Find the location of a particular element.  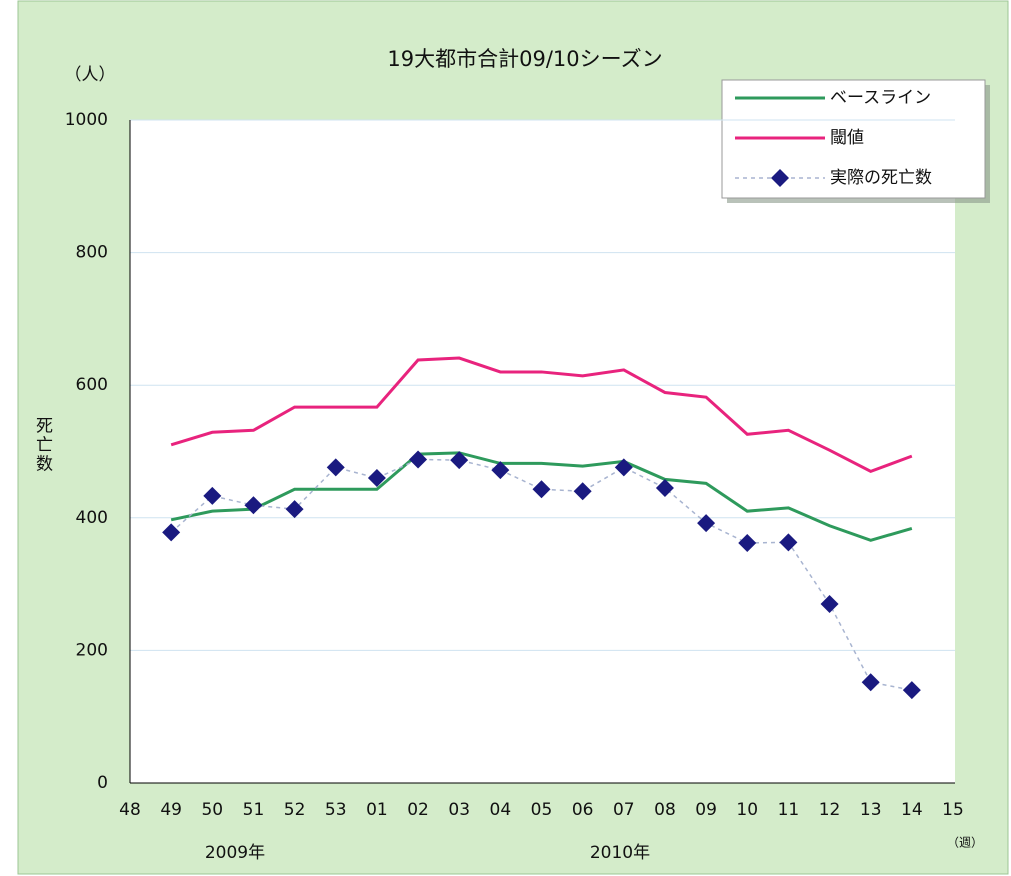

x-tick-label: 05 is located at coordinates (542, 810).